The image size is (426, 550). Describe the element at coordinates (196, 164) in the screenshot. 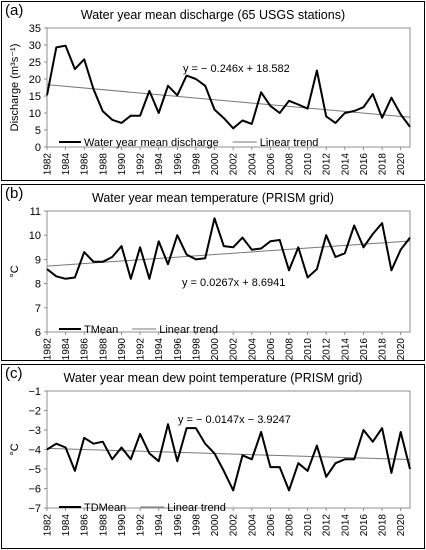

I see `x-tick-label: 1998` at that location.